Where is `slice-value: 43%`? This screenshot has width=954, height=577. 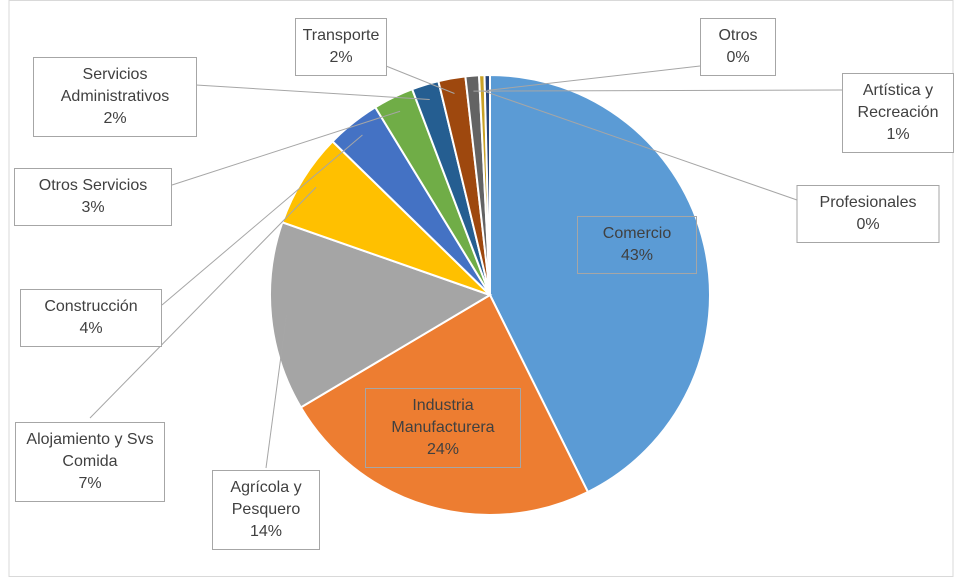 slice-value: 43% is located at coordinates (637, 255).